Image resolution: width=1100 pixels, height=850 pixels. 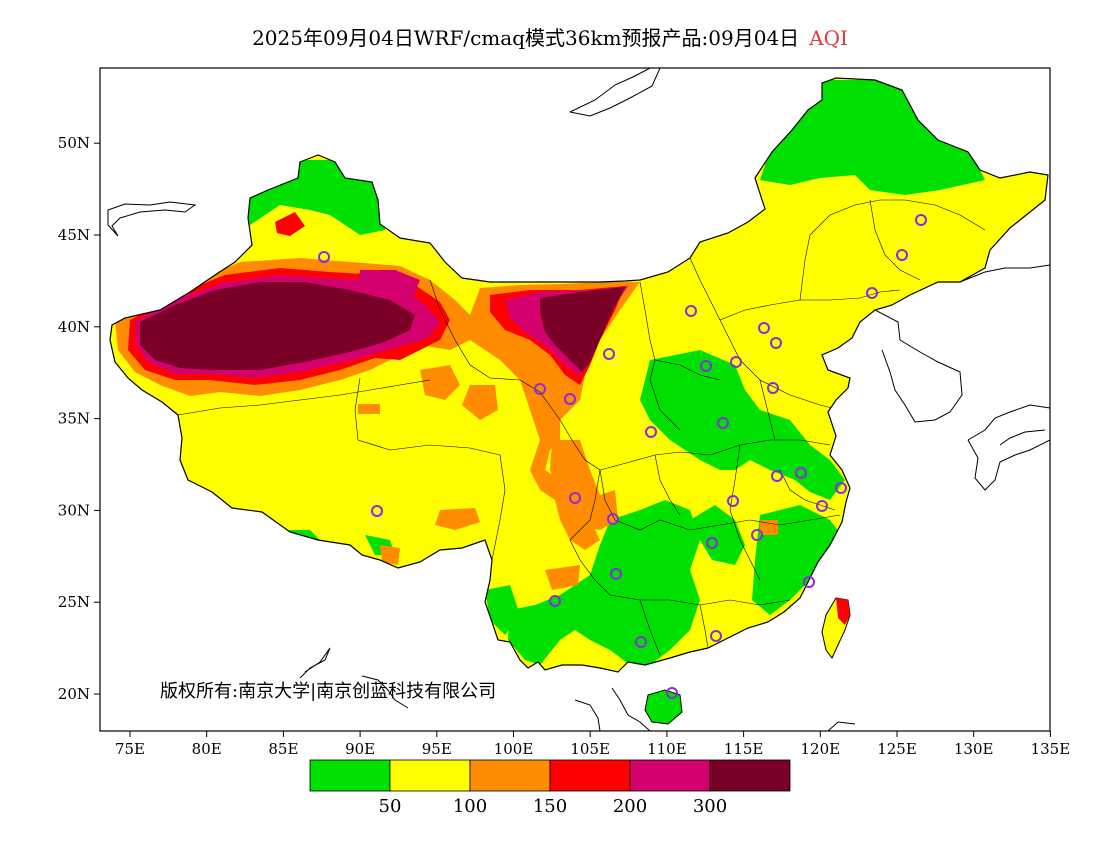 I want to click on lat-tick-label: 40N, so click(x=74, y=327).